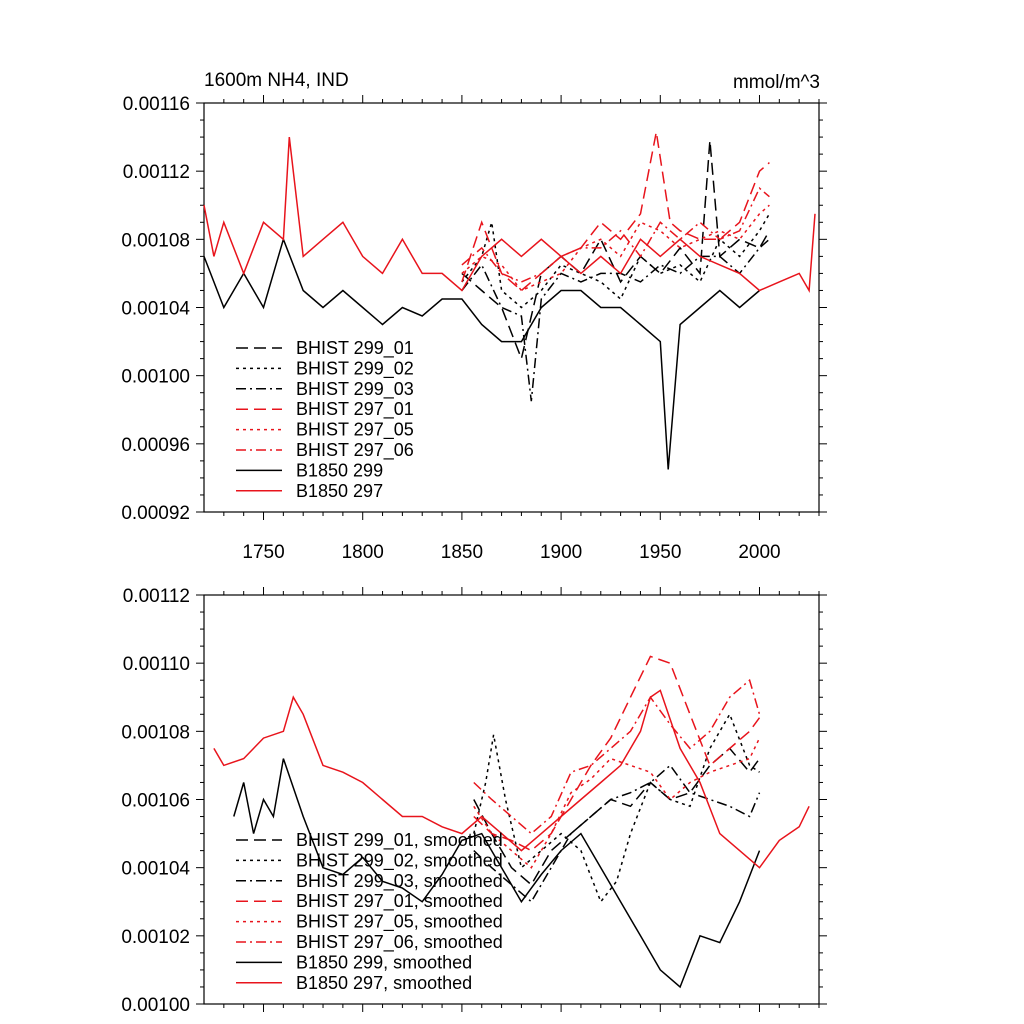 The image size is (1024, 1024). Describe the element at coordinates (776, 82) in the screenshot. I see `top-chart-units: mmol/m^3` at that location.